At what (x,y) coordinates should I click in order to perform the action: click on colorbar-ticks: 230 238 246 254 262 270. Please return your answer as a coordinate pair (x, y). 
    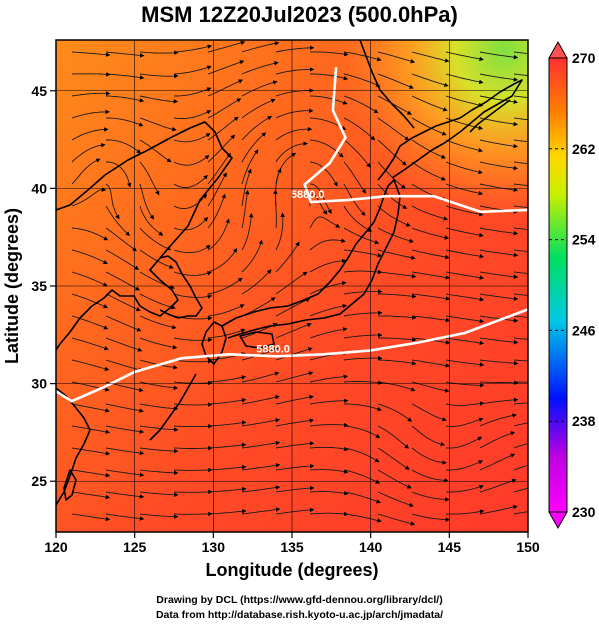
    Looking at the image, I should click on (572, 285).